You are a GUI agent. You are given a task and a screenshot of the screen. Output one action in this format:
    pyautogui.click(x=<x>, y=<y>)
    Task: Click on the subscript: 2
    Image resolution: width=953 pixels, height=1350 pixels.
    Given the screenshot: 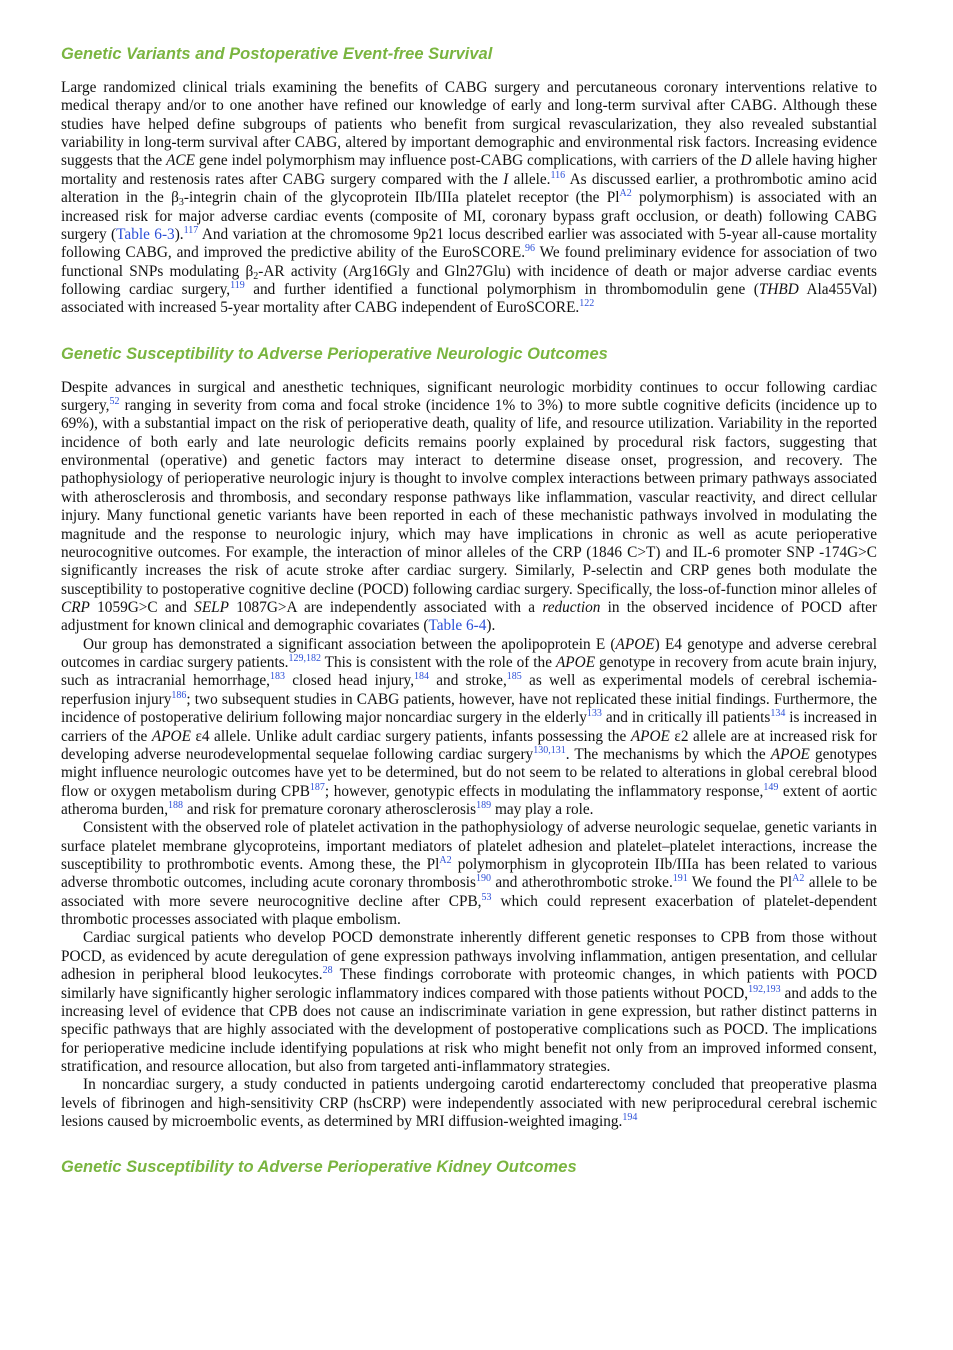 What is the action you would take?
    pyautogui.click(x=256, y=276)
    